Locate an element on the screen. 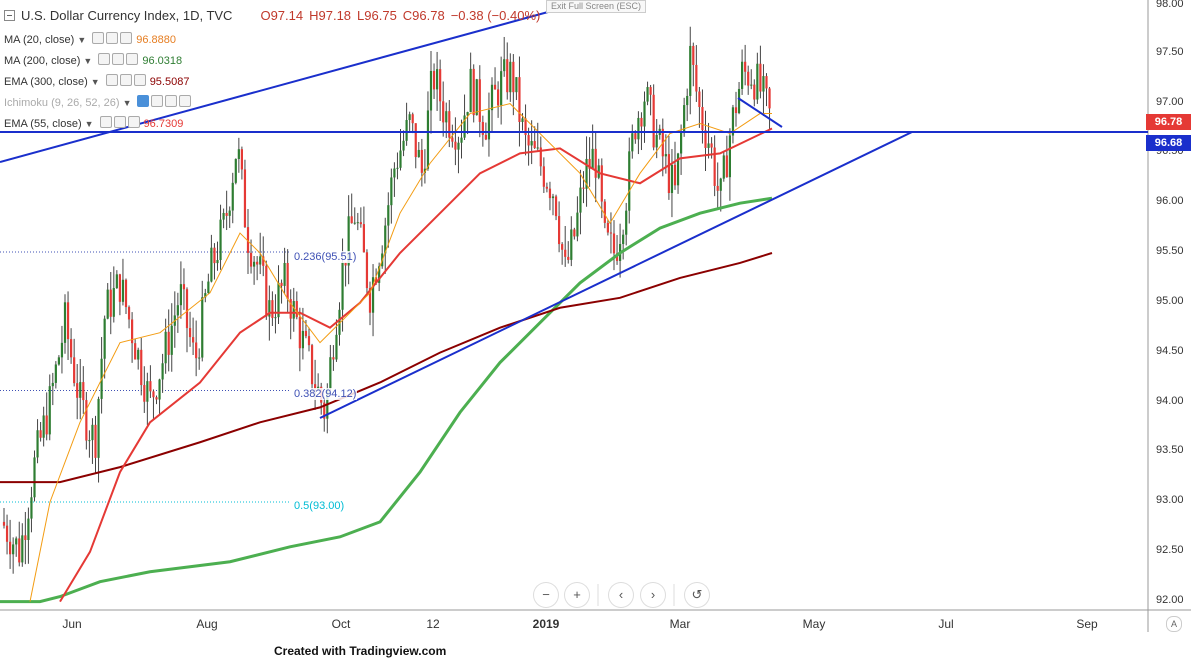 The image size is (1191, 663). price-tick: 98.00 is located at coordinates (1170, 5).